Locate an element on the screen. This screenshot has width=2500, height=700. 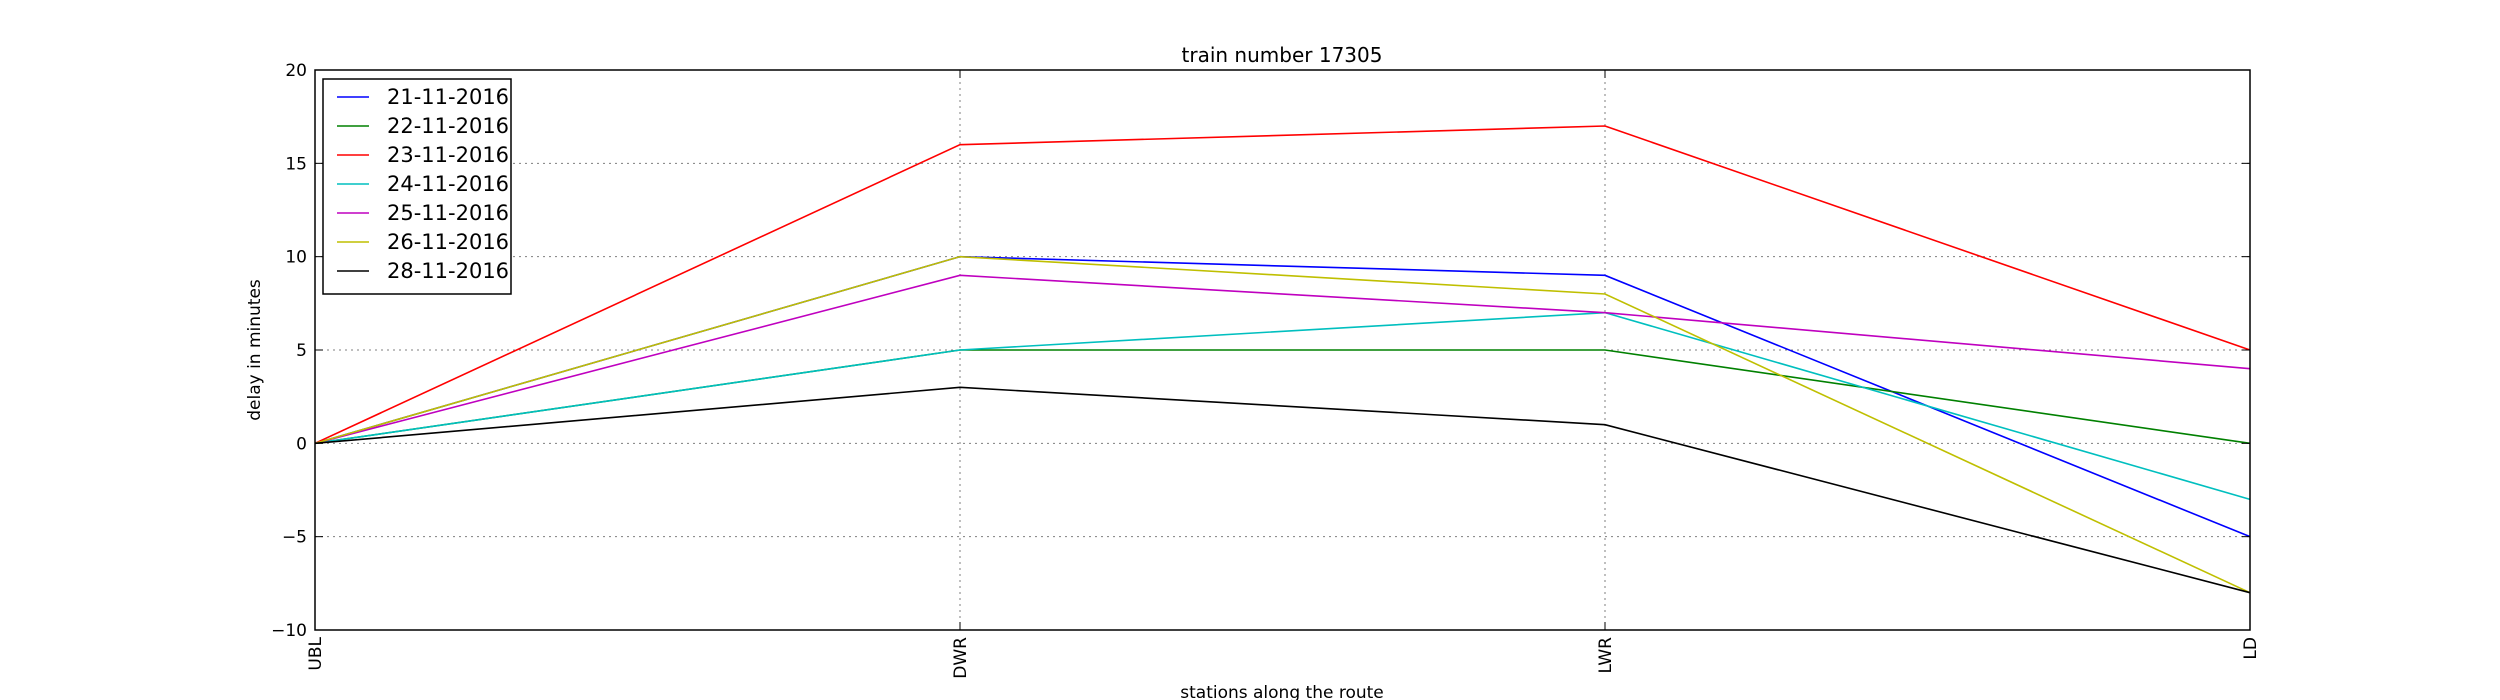
y-tick-label: 5 is located at coordinates (301, 351).